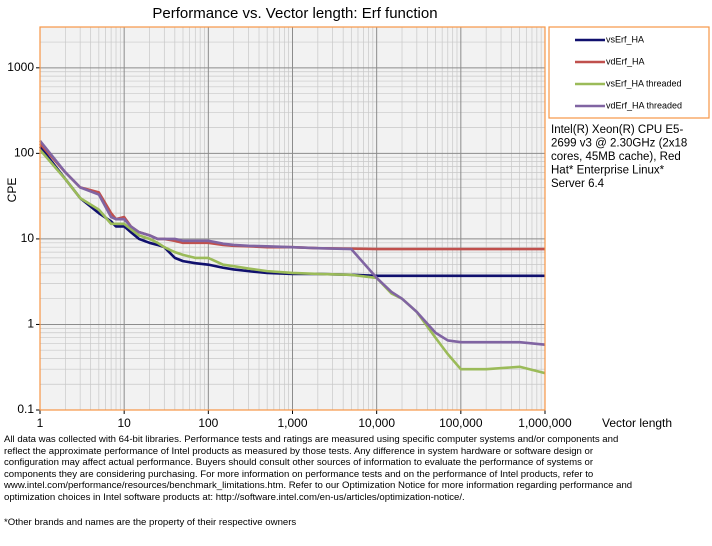  I want to click on y-tick-label: 1000, so click(20, 67).